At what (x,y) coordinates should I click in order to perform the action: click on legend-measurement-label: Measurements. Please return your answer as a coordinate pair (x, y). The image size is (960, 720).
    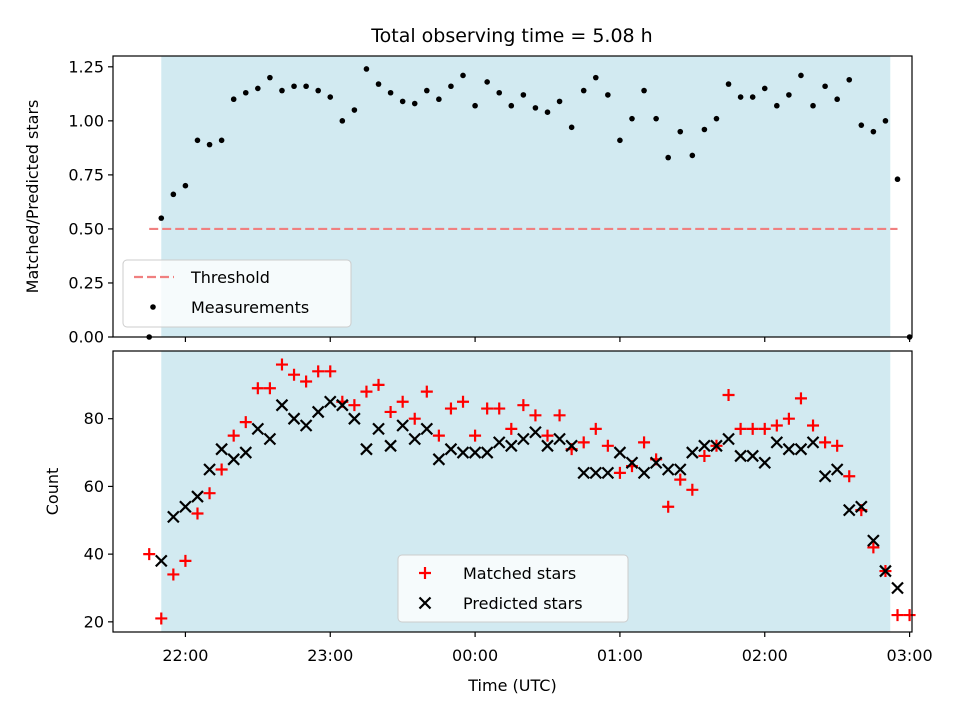
    Looking at the image, I should click on (250, 307).